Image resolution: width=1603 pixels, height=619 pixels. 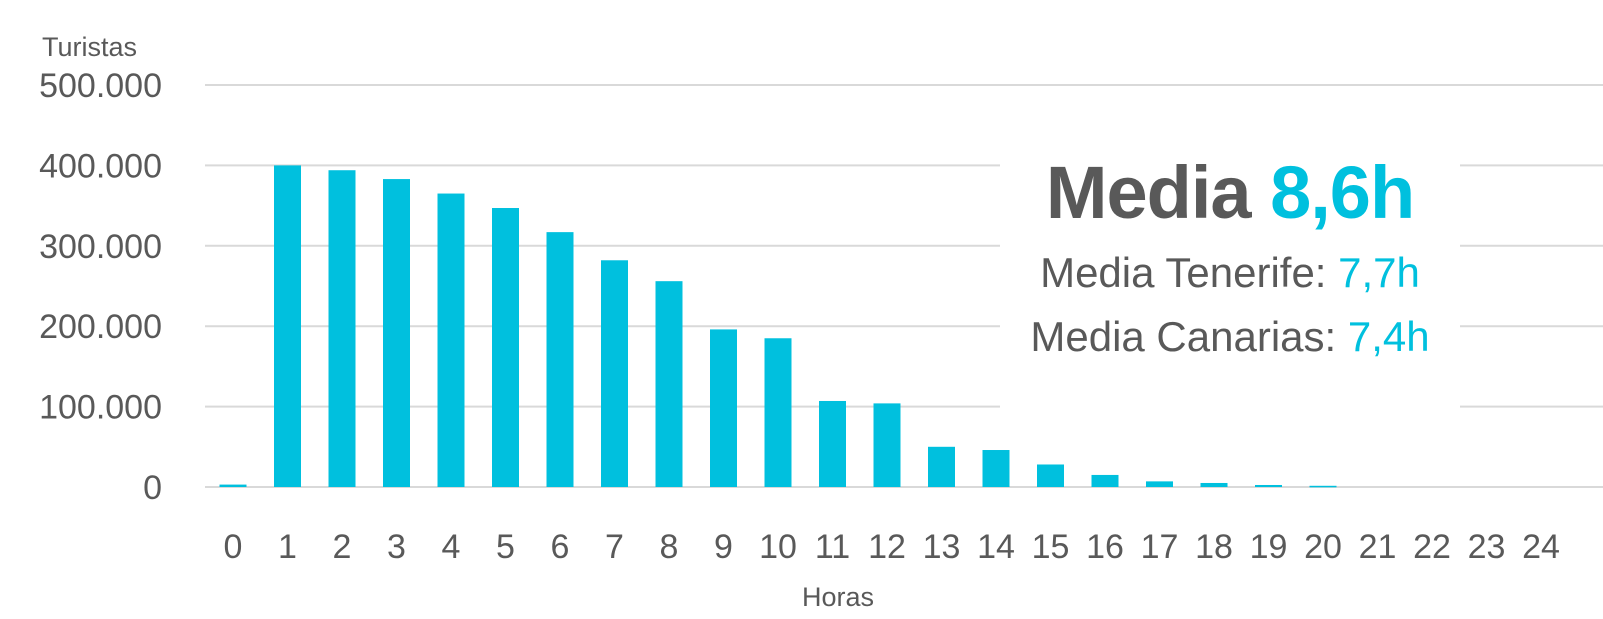 What do you see at coordinates (152, 488) in the screenshot?
I see `y-tick-label: 0` at bounding box center [152, 488].